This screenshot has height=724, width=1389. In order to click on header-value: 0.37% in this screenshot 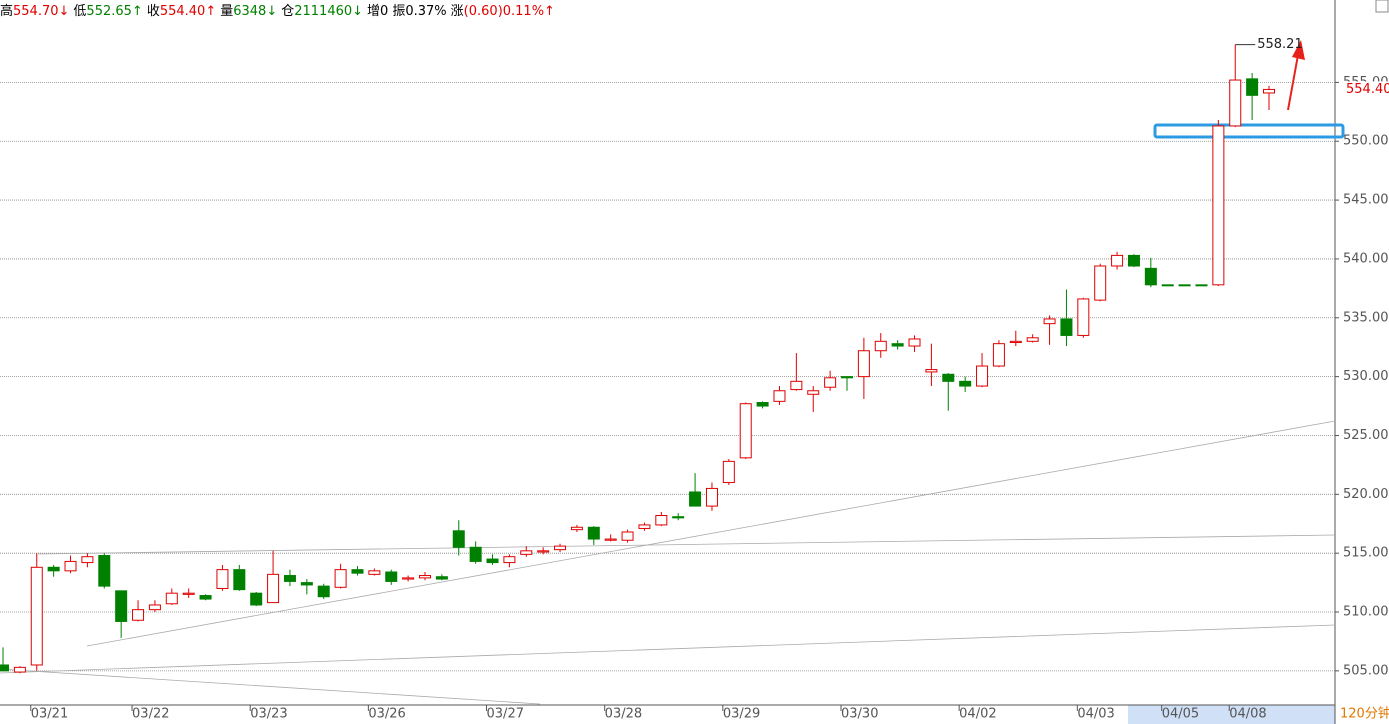, I will do `click(425, 11)`.